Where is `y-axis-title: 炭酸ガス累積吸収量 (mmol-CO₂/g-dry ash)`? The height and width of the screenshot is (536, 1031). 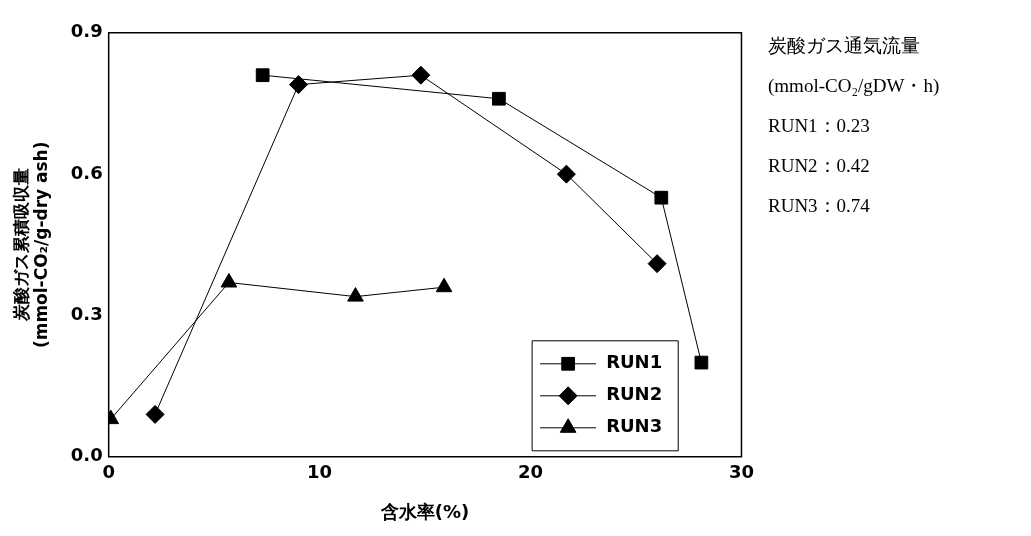
y-axis-title: 炭酸ガス累積吸収量 (mmol-CO₂/g-dry ash) is located at coordinates (31, 245).